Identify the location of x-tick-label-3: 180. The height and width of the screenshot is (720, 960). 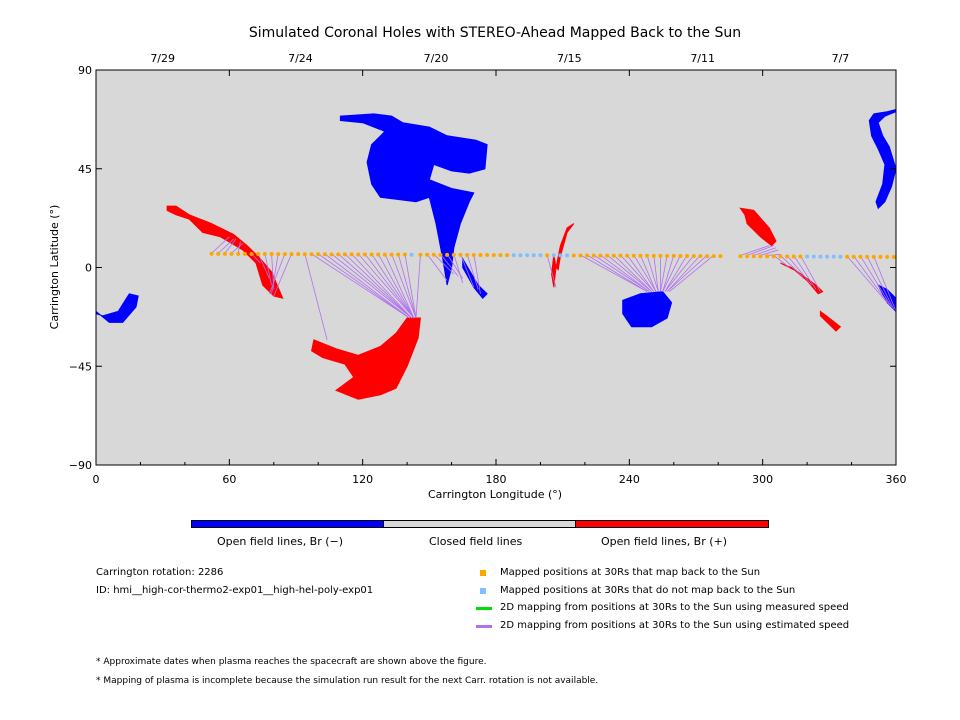
(496, 479).